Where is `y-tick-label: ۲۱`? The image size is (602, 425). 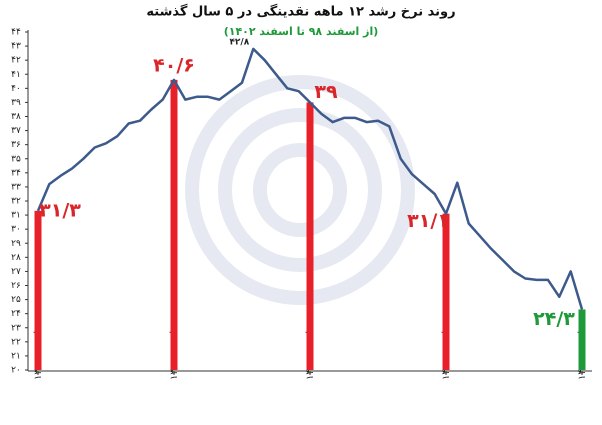
y-tick-label: ۲۱ is located at coordinates (16, 356).